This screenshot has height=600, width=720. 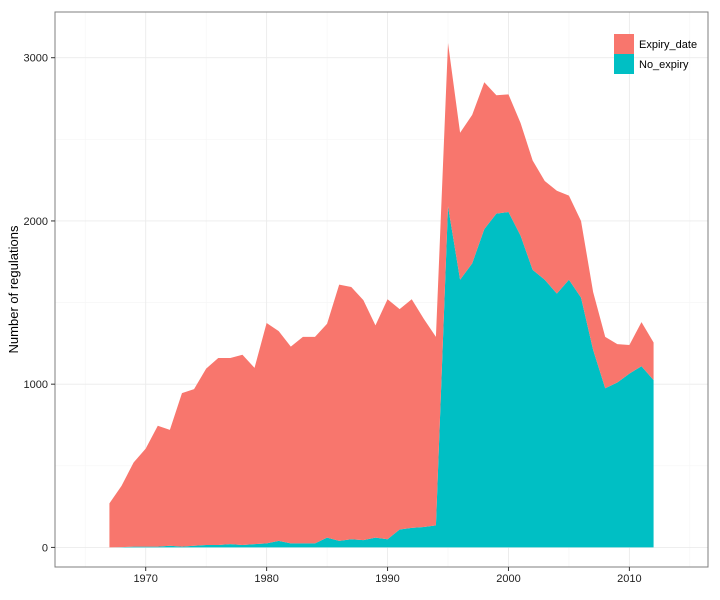 I want to click on legend-label: Expiry_date, so click(x=668, y=45).